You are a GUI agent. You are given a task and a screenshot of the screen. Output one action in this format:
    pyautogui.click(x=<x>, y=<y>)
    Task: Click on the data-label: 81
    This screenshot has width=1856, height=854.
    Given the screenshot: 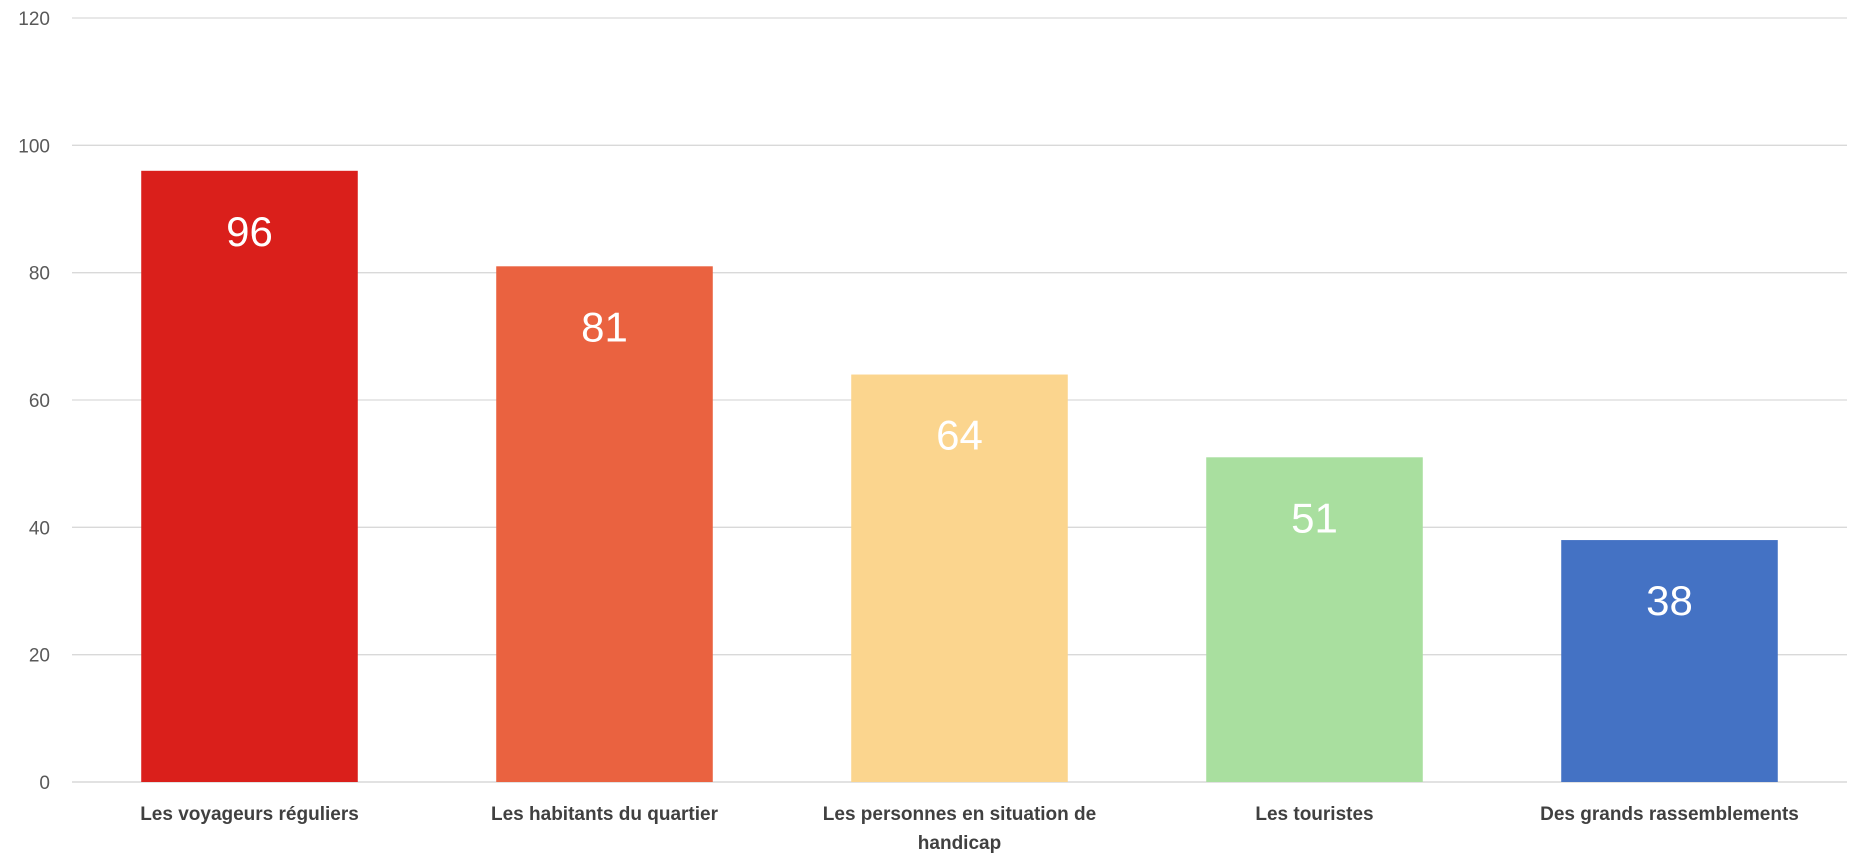 What is the action you would take?
    pyautogui.click(x=604, y=326)
    